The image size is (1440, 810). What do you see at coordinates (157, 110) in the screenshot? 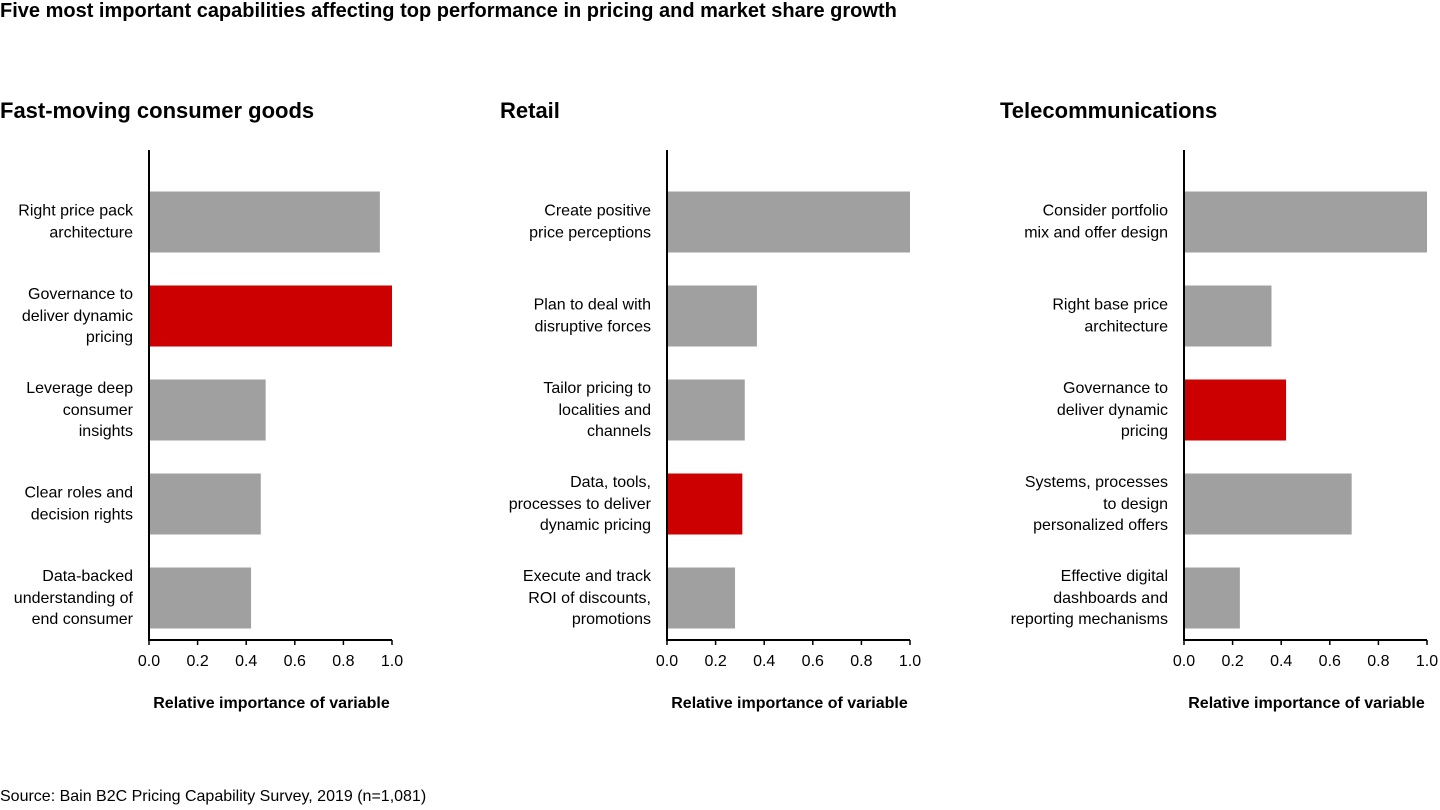
I see `panel-title: Fast-moving consumer goods` at bounding box center [157, 110].